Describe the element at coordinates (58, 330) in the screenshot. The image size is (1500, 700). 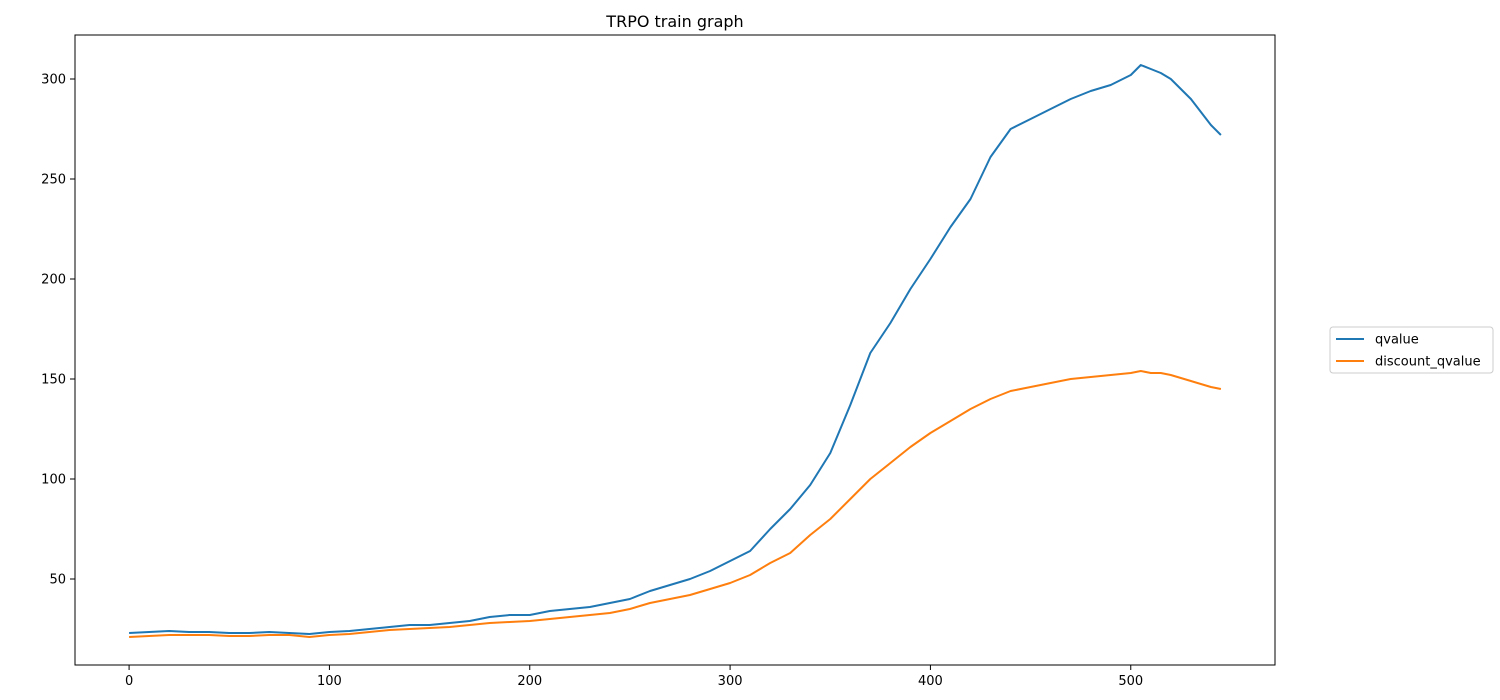
I see `y-axis: 50 100 150 200 250 300` at that location.